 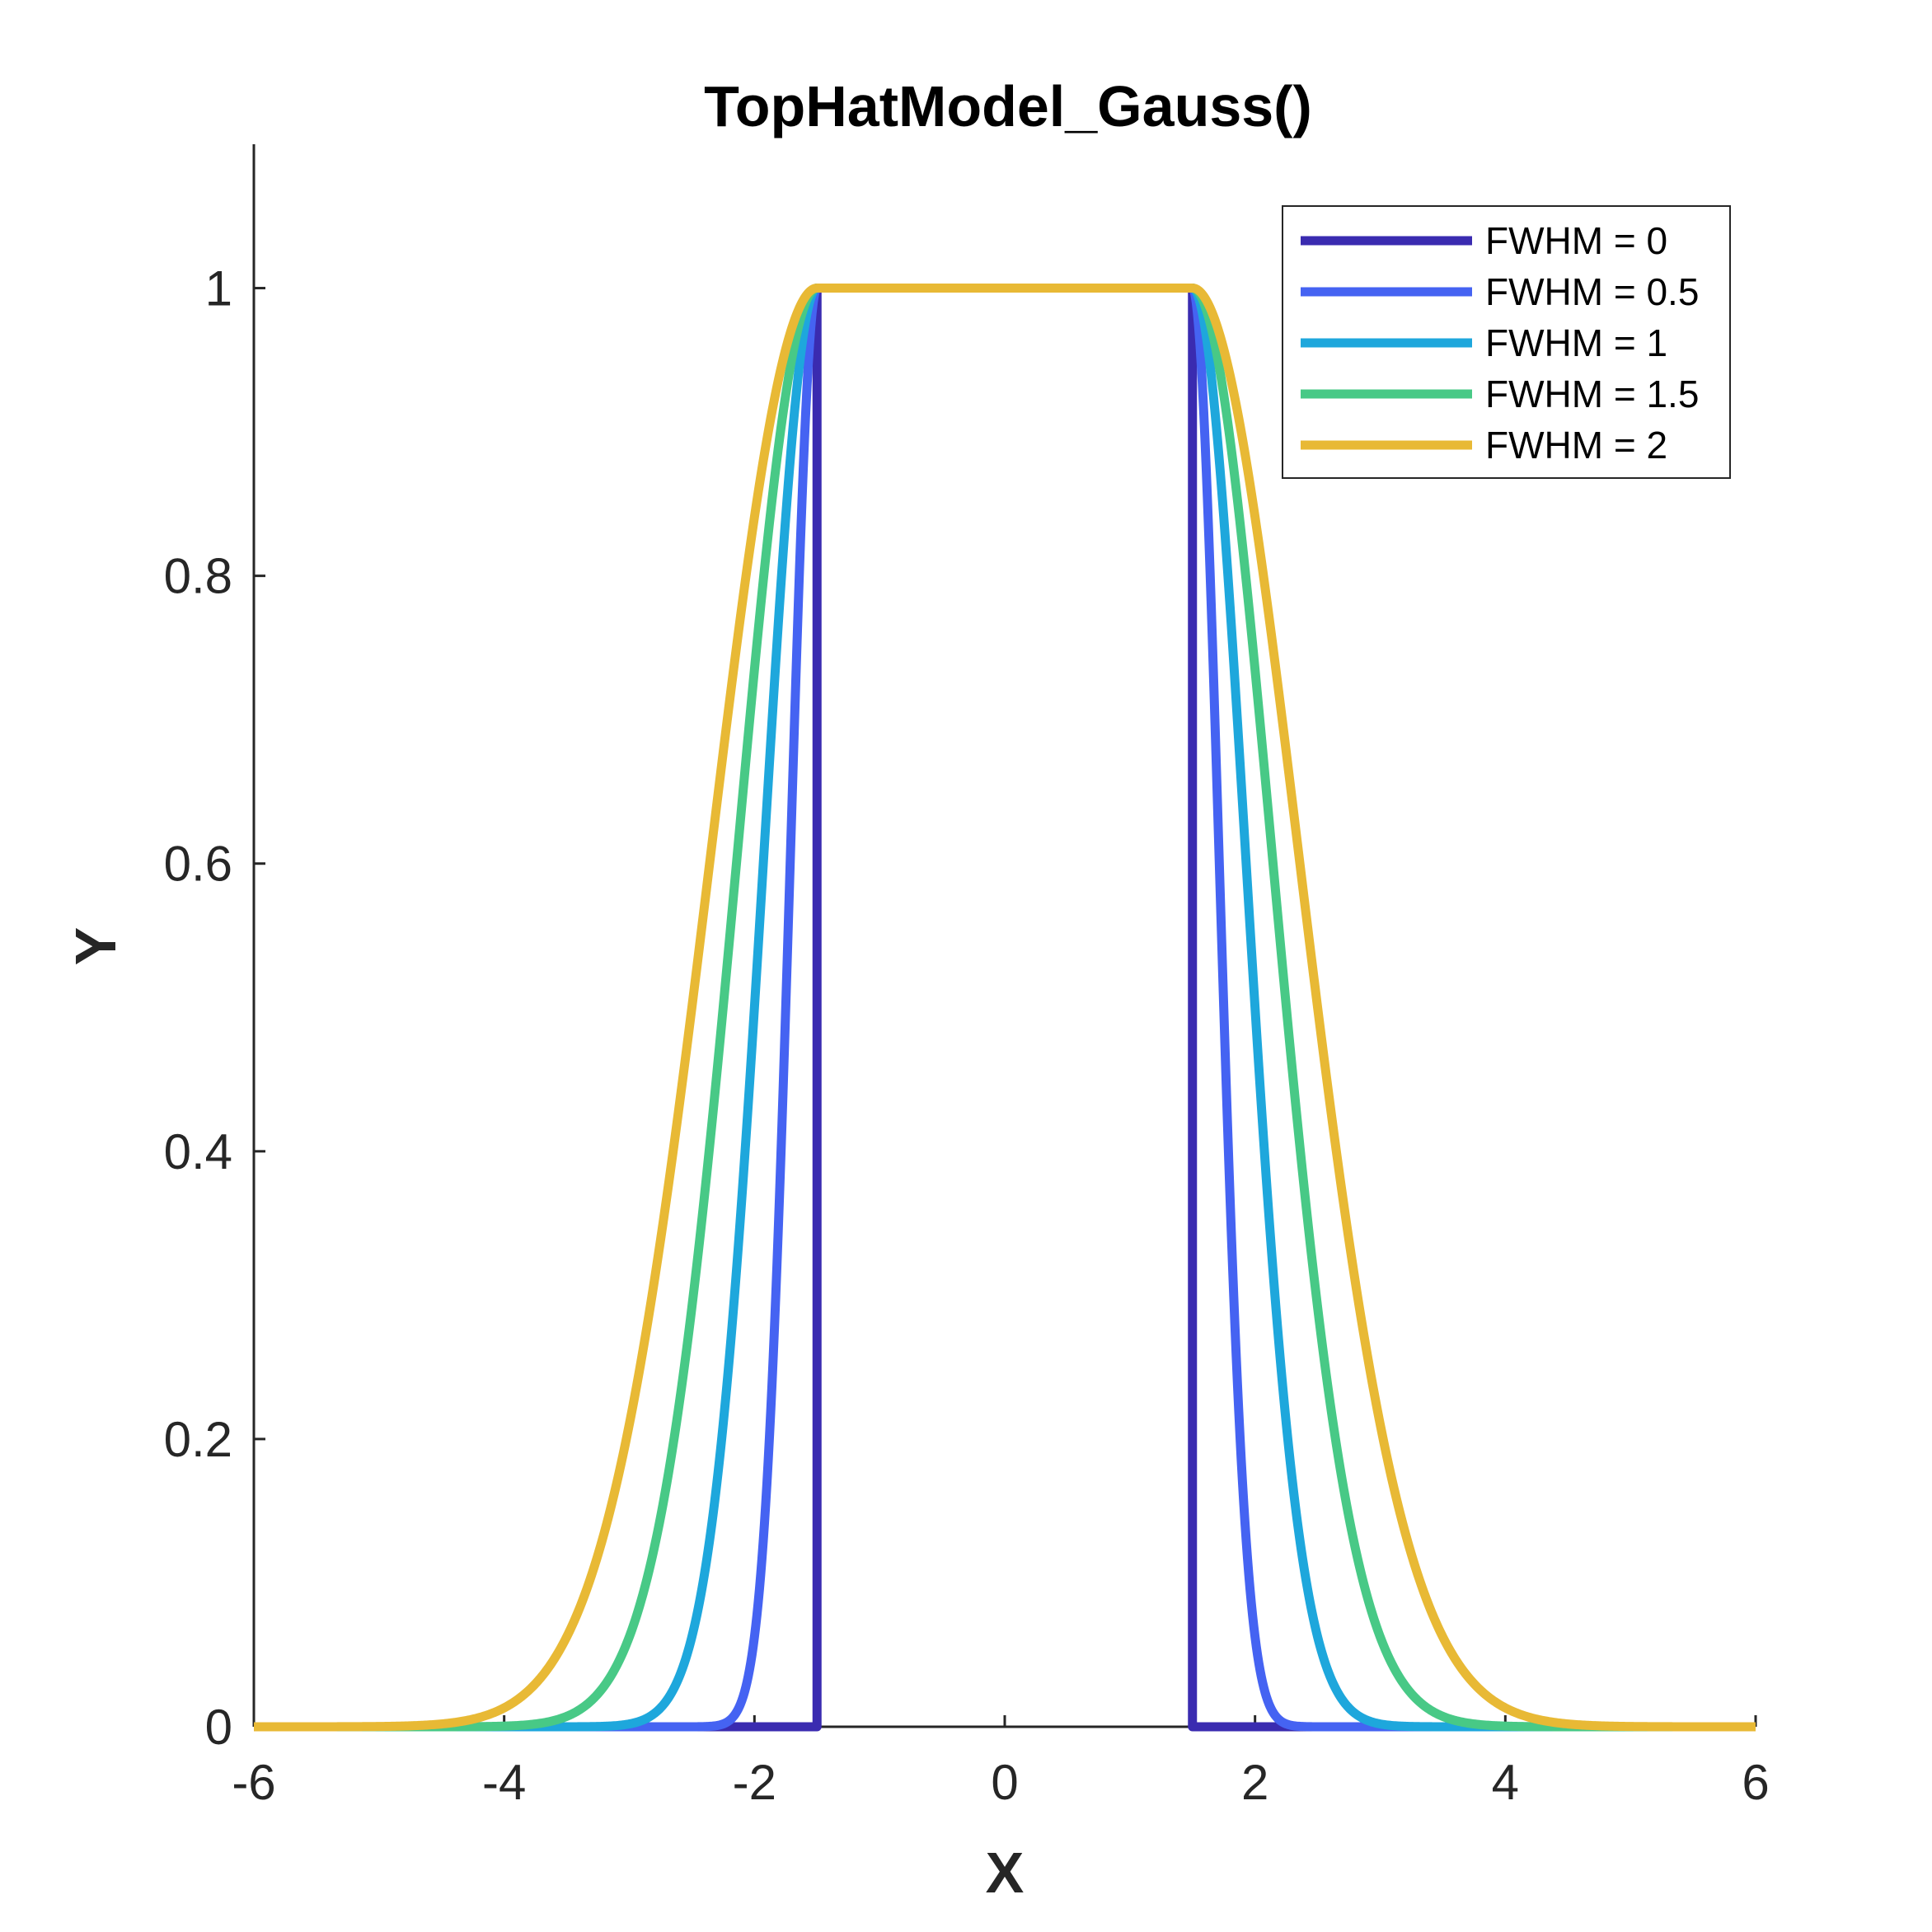 What do you see at coordinates (1592, 291) in the screenshot?
I see `legend-label: FWHM = 0.5` at bounding box center [1592, 291].